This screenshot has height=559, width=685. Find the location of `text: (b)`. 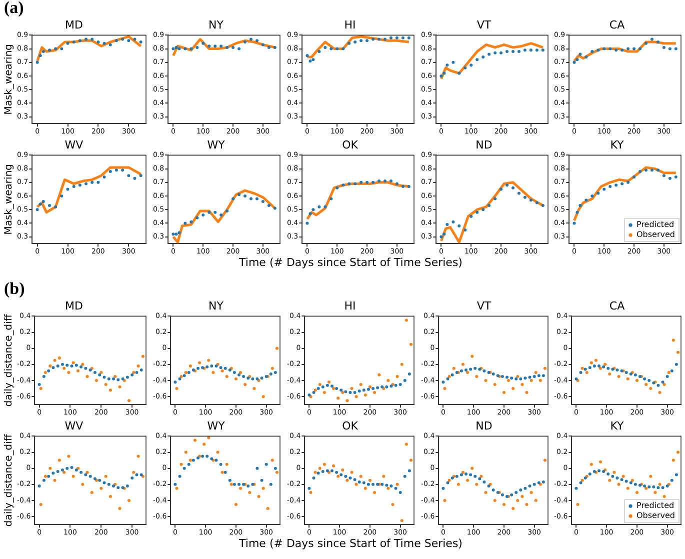

text: (b) is located at coordinates (14, 289).